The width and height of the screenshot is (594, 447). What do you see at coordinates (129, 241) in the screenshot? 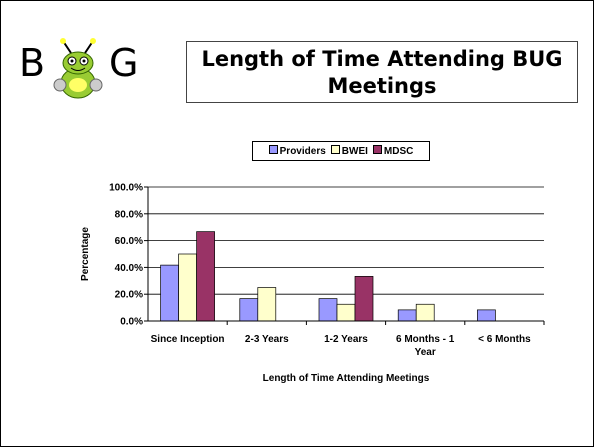
I see `y-tick-label: 60.0%` at bounding box center [129, 241].